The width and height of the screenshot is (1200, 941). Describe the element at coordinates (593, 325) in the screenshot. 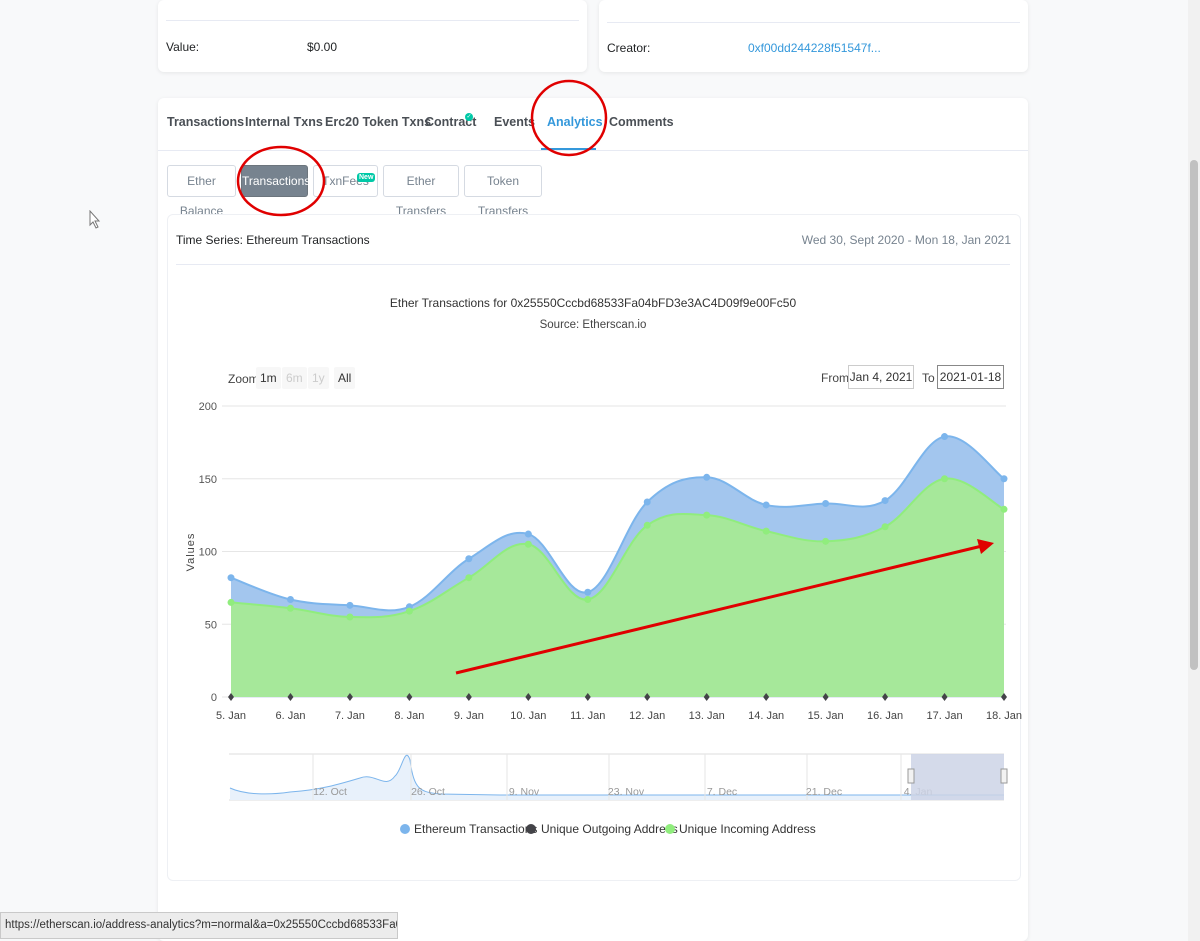

I see `chart-subtitle: Source: Etherscan.io` at that location.